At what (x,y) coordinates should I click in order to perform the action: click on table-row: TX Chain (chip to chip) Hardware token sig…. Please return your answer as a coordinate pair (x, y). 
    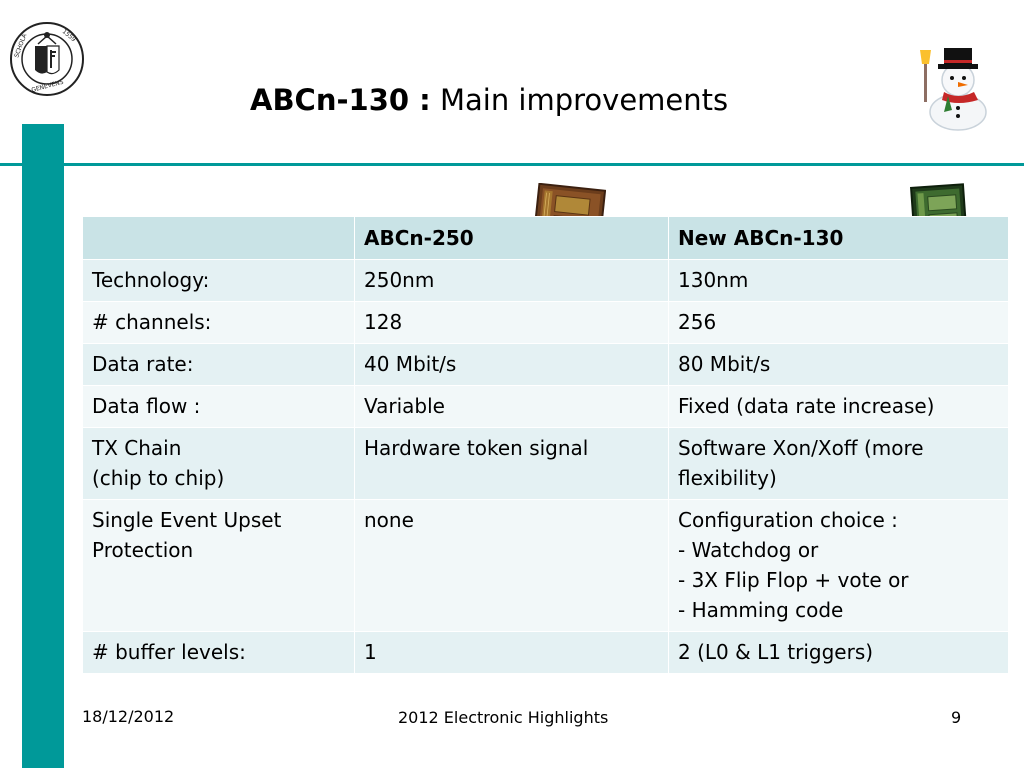
    Looking at the image, I should click on (545, 463).